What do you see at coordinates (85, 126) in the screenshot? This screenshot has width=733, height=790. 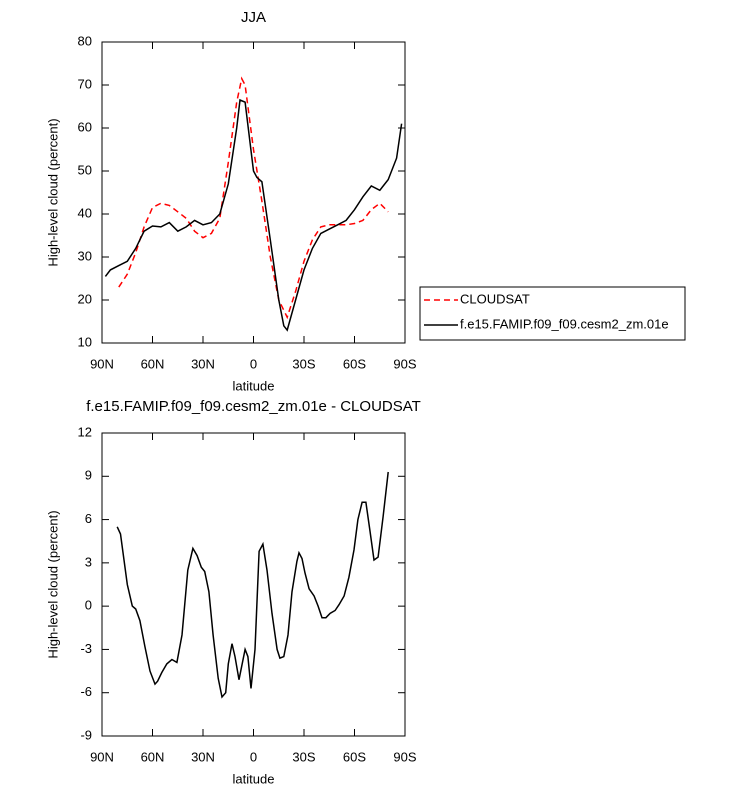 I see `y-tick-label: 60` at bounding box center [85, 126].